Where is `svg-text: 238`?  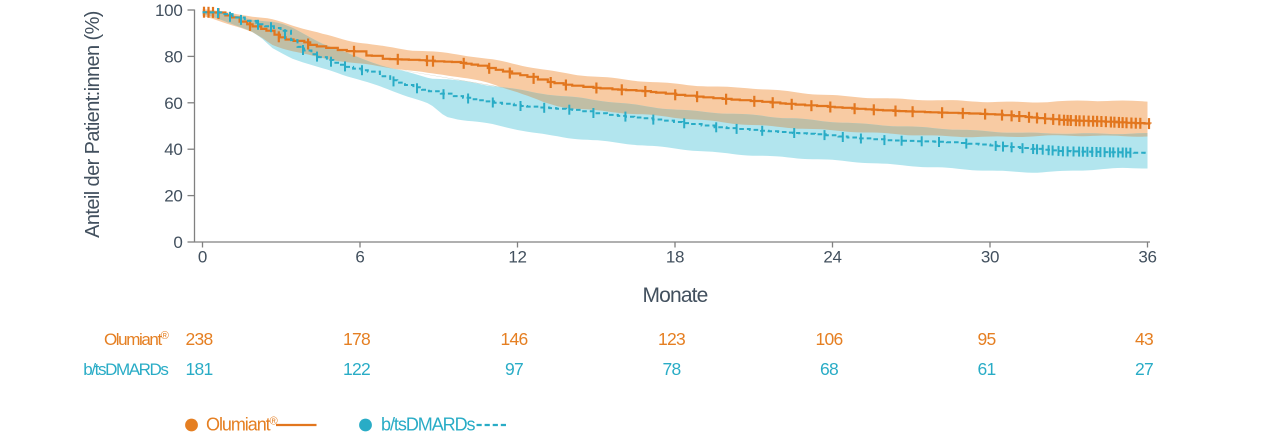 svg-text: 238 is located at coordinates (198, 339).